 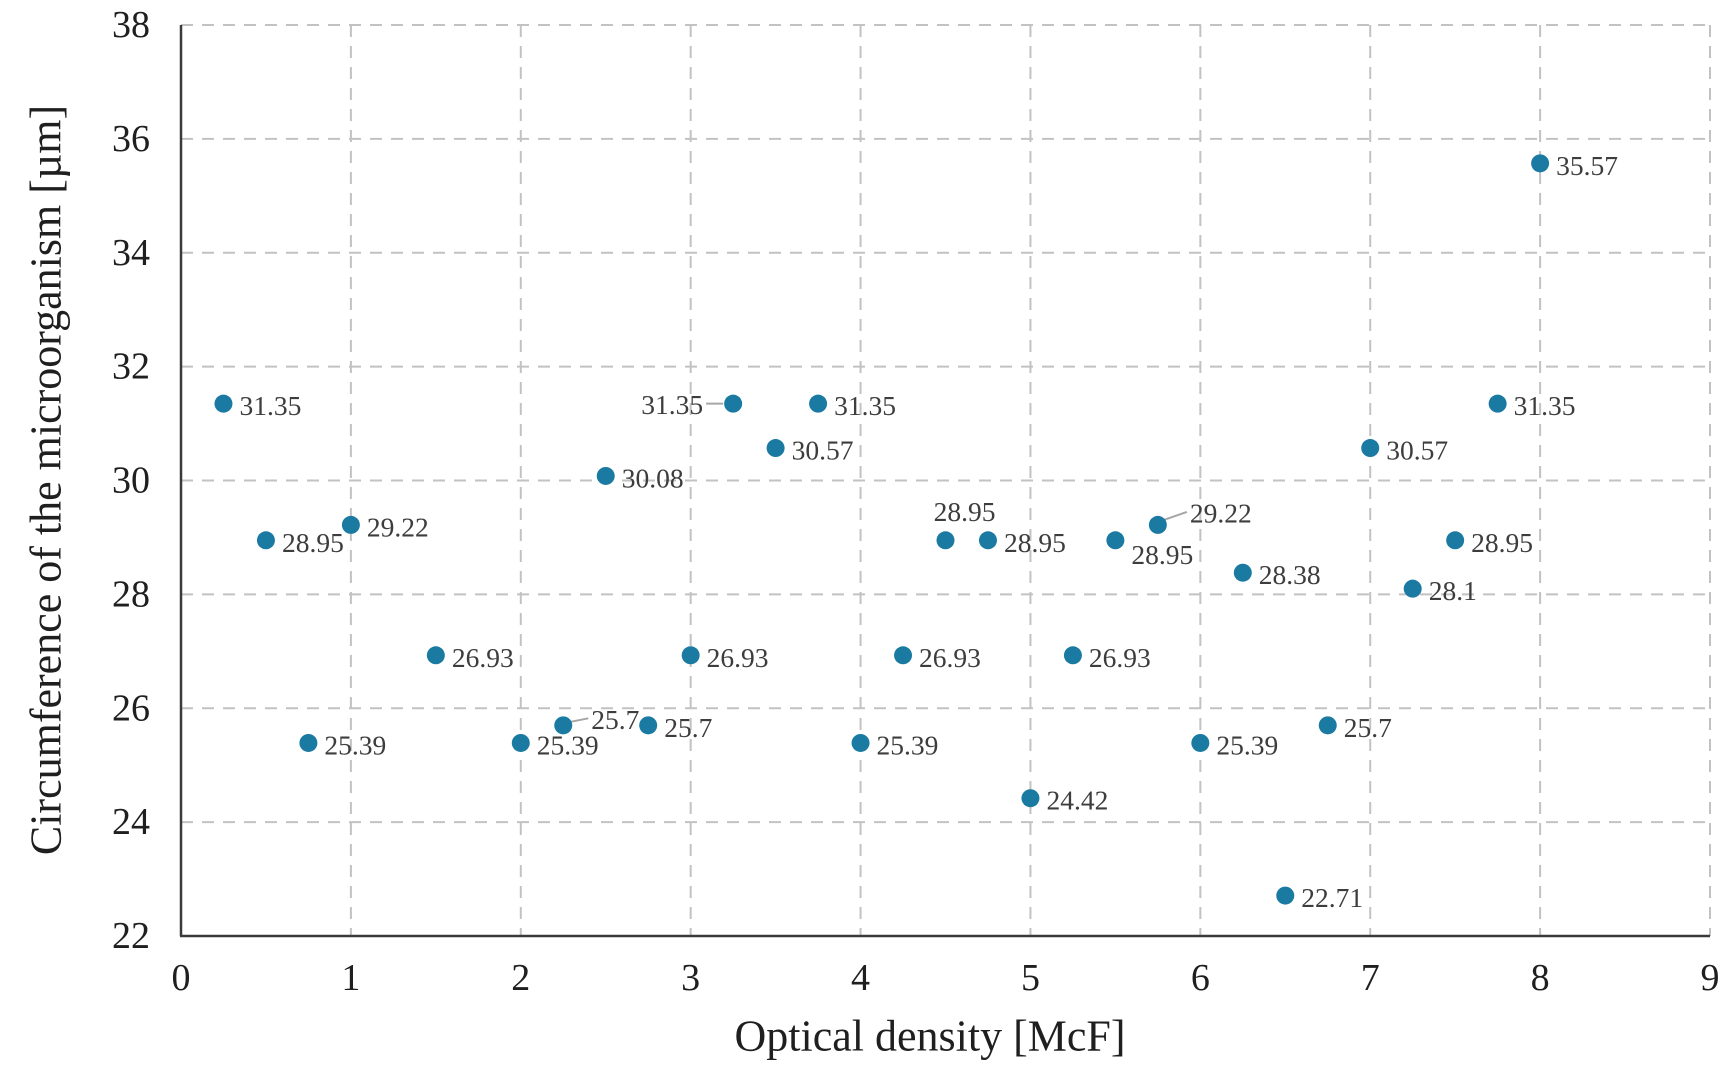 I want to click on y-axis-title: Circumference of the microorganism [µm], so click(x=46, y=480).